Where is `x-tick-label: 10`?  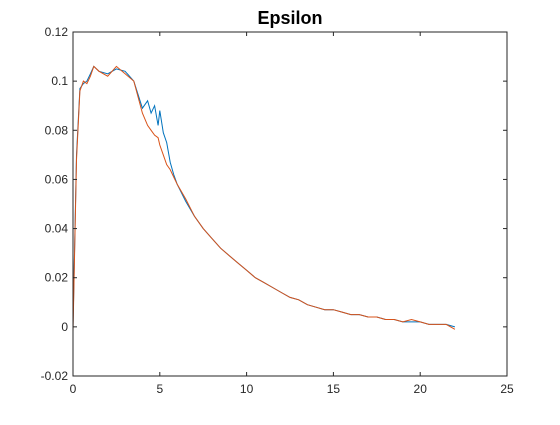
x-tick-label: 10 is located at coordinates (247, 389).